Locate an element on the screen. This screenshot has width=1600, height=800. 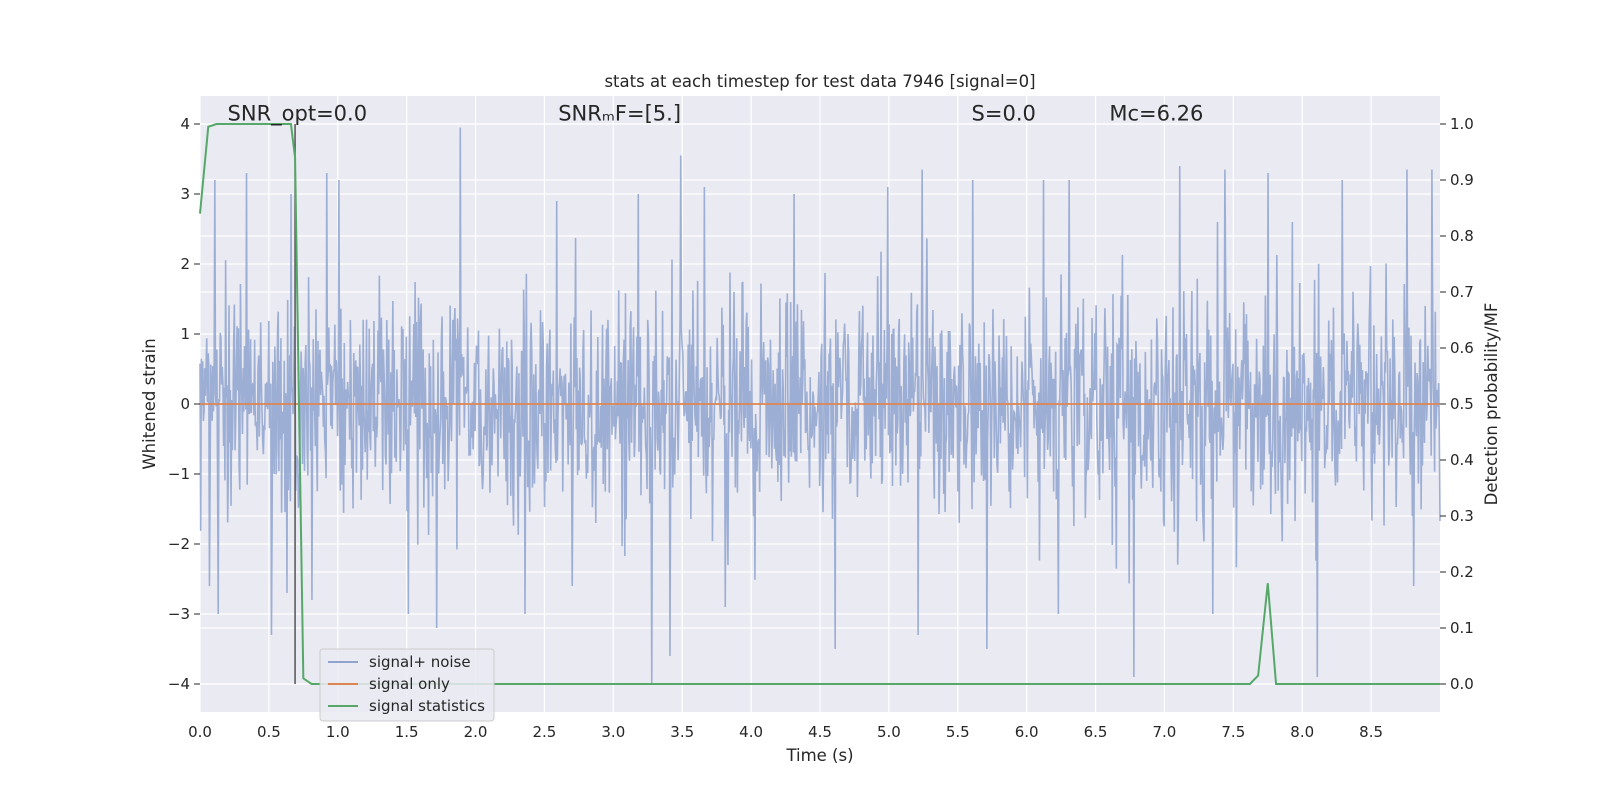
y-tick-label: 2 is located at coordinates (185, 264).